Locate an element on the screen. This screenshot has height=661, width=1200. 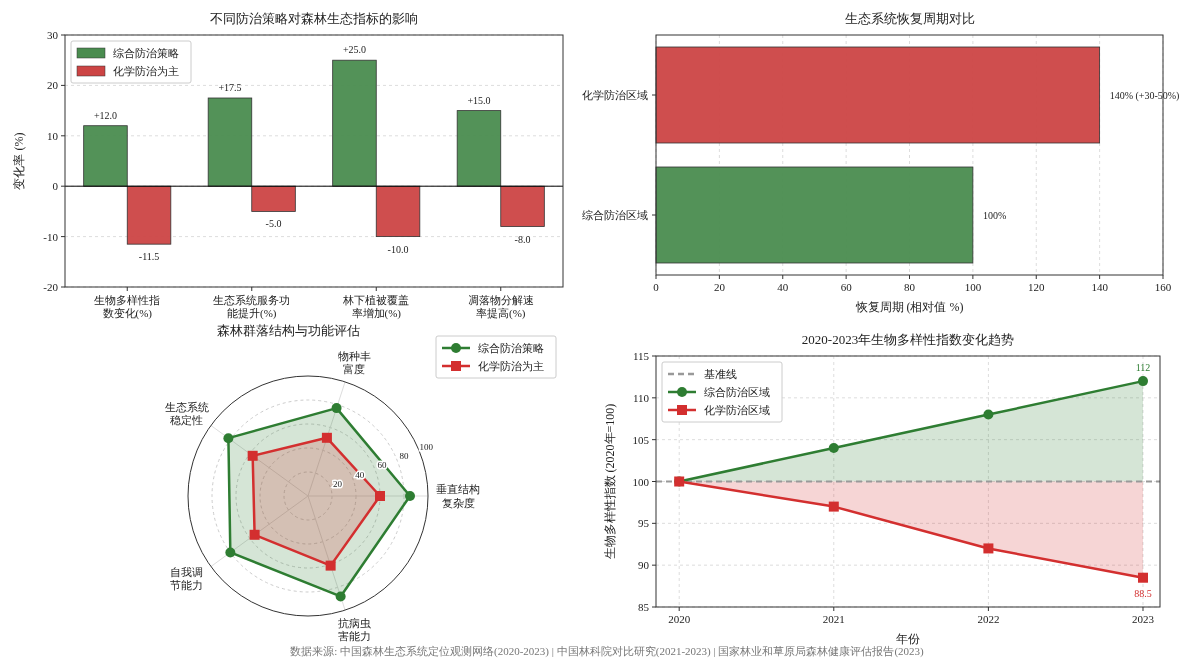
x-tick-label: 生物多样性指数变化(%) is located at coordinates (127, 307).